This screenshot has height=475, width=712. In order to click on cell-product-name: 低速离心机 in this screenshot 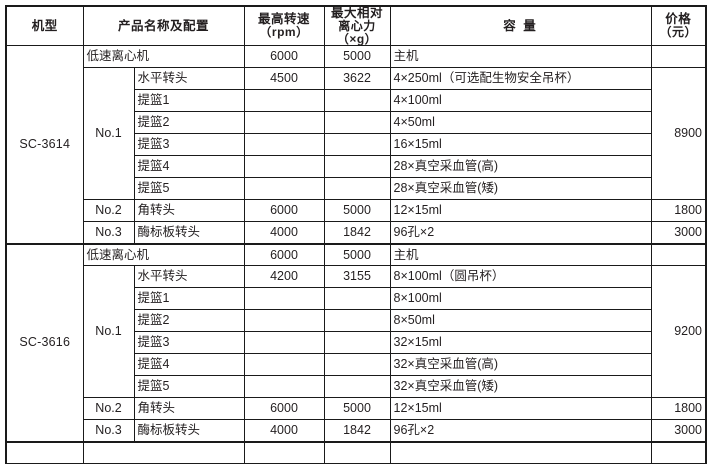, I will do `click(163, 57)`.